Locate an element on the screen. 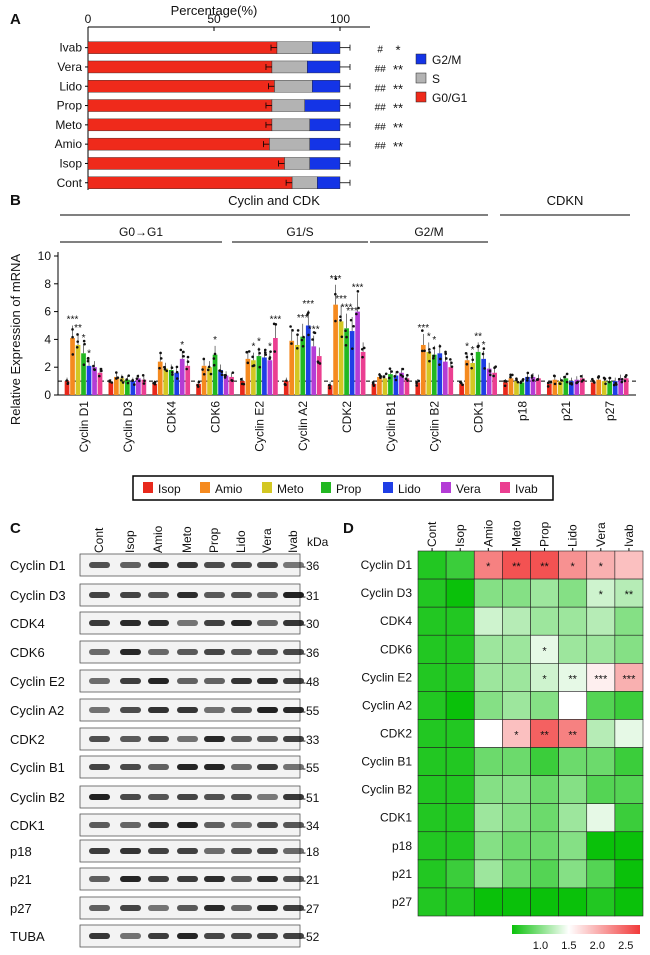  hash-mark: ## is located at coordinates (380, 127).